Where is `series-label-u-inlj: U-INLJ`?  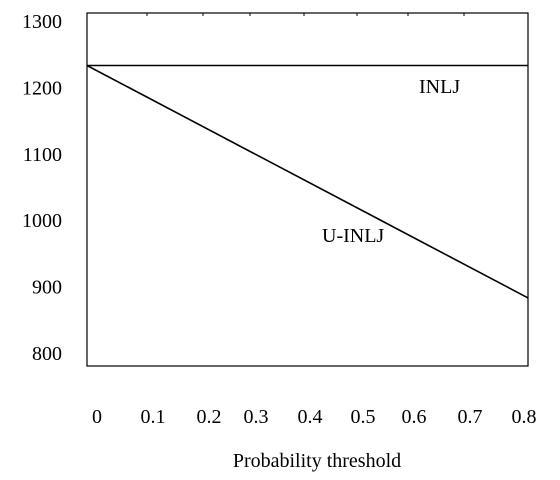 series-label-u-inlj: U-INLJ is located at coordinates (353, 236).